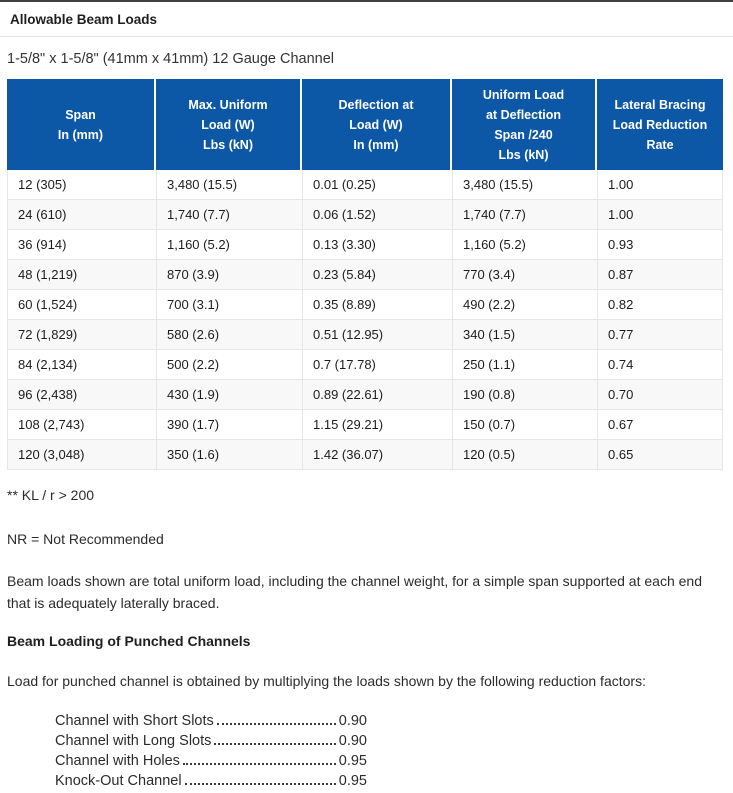 This screenshot has width=733, height=793. What do you see at coordinates (660, 335) in the screenshot?
I see `table-cell: 0.77` at bounding box center [660, 335].